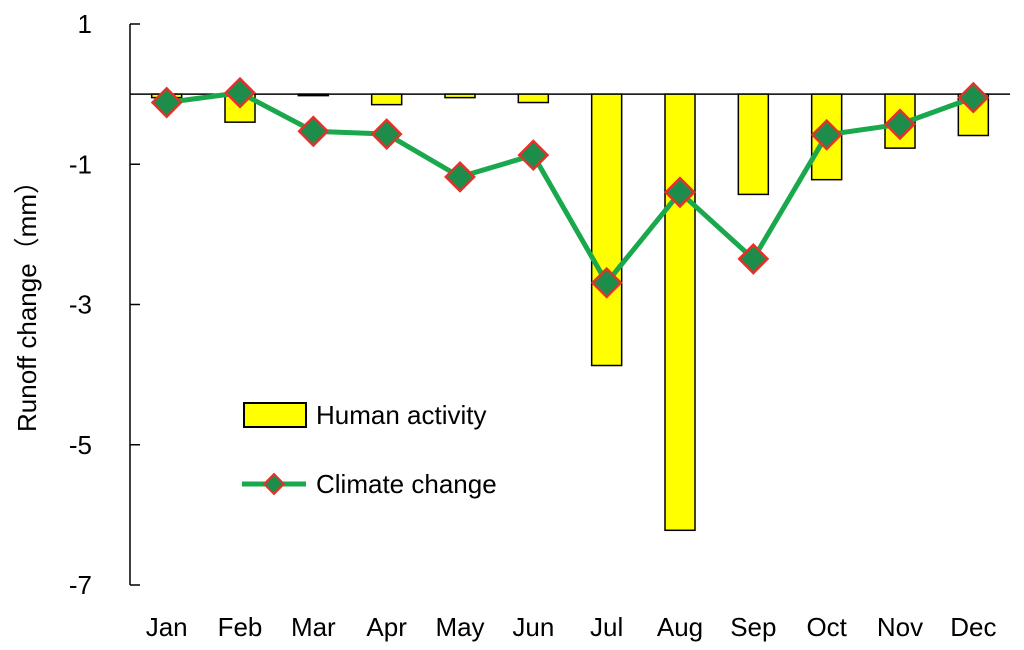 The image size is (1024, 650). What do you see at coordinates (27, 300) in the screenshot?
I see `y-axis-title: Runoff change（mm）` at bounding box center [27, 300].